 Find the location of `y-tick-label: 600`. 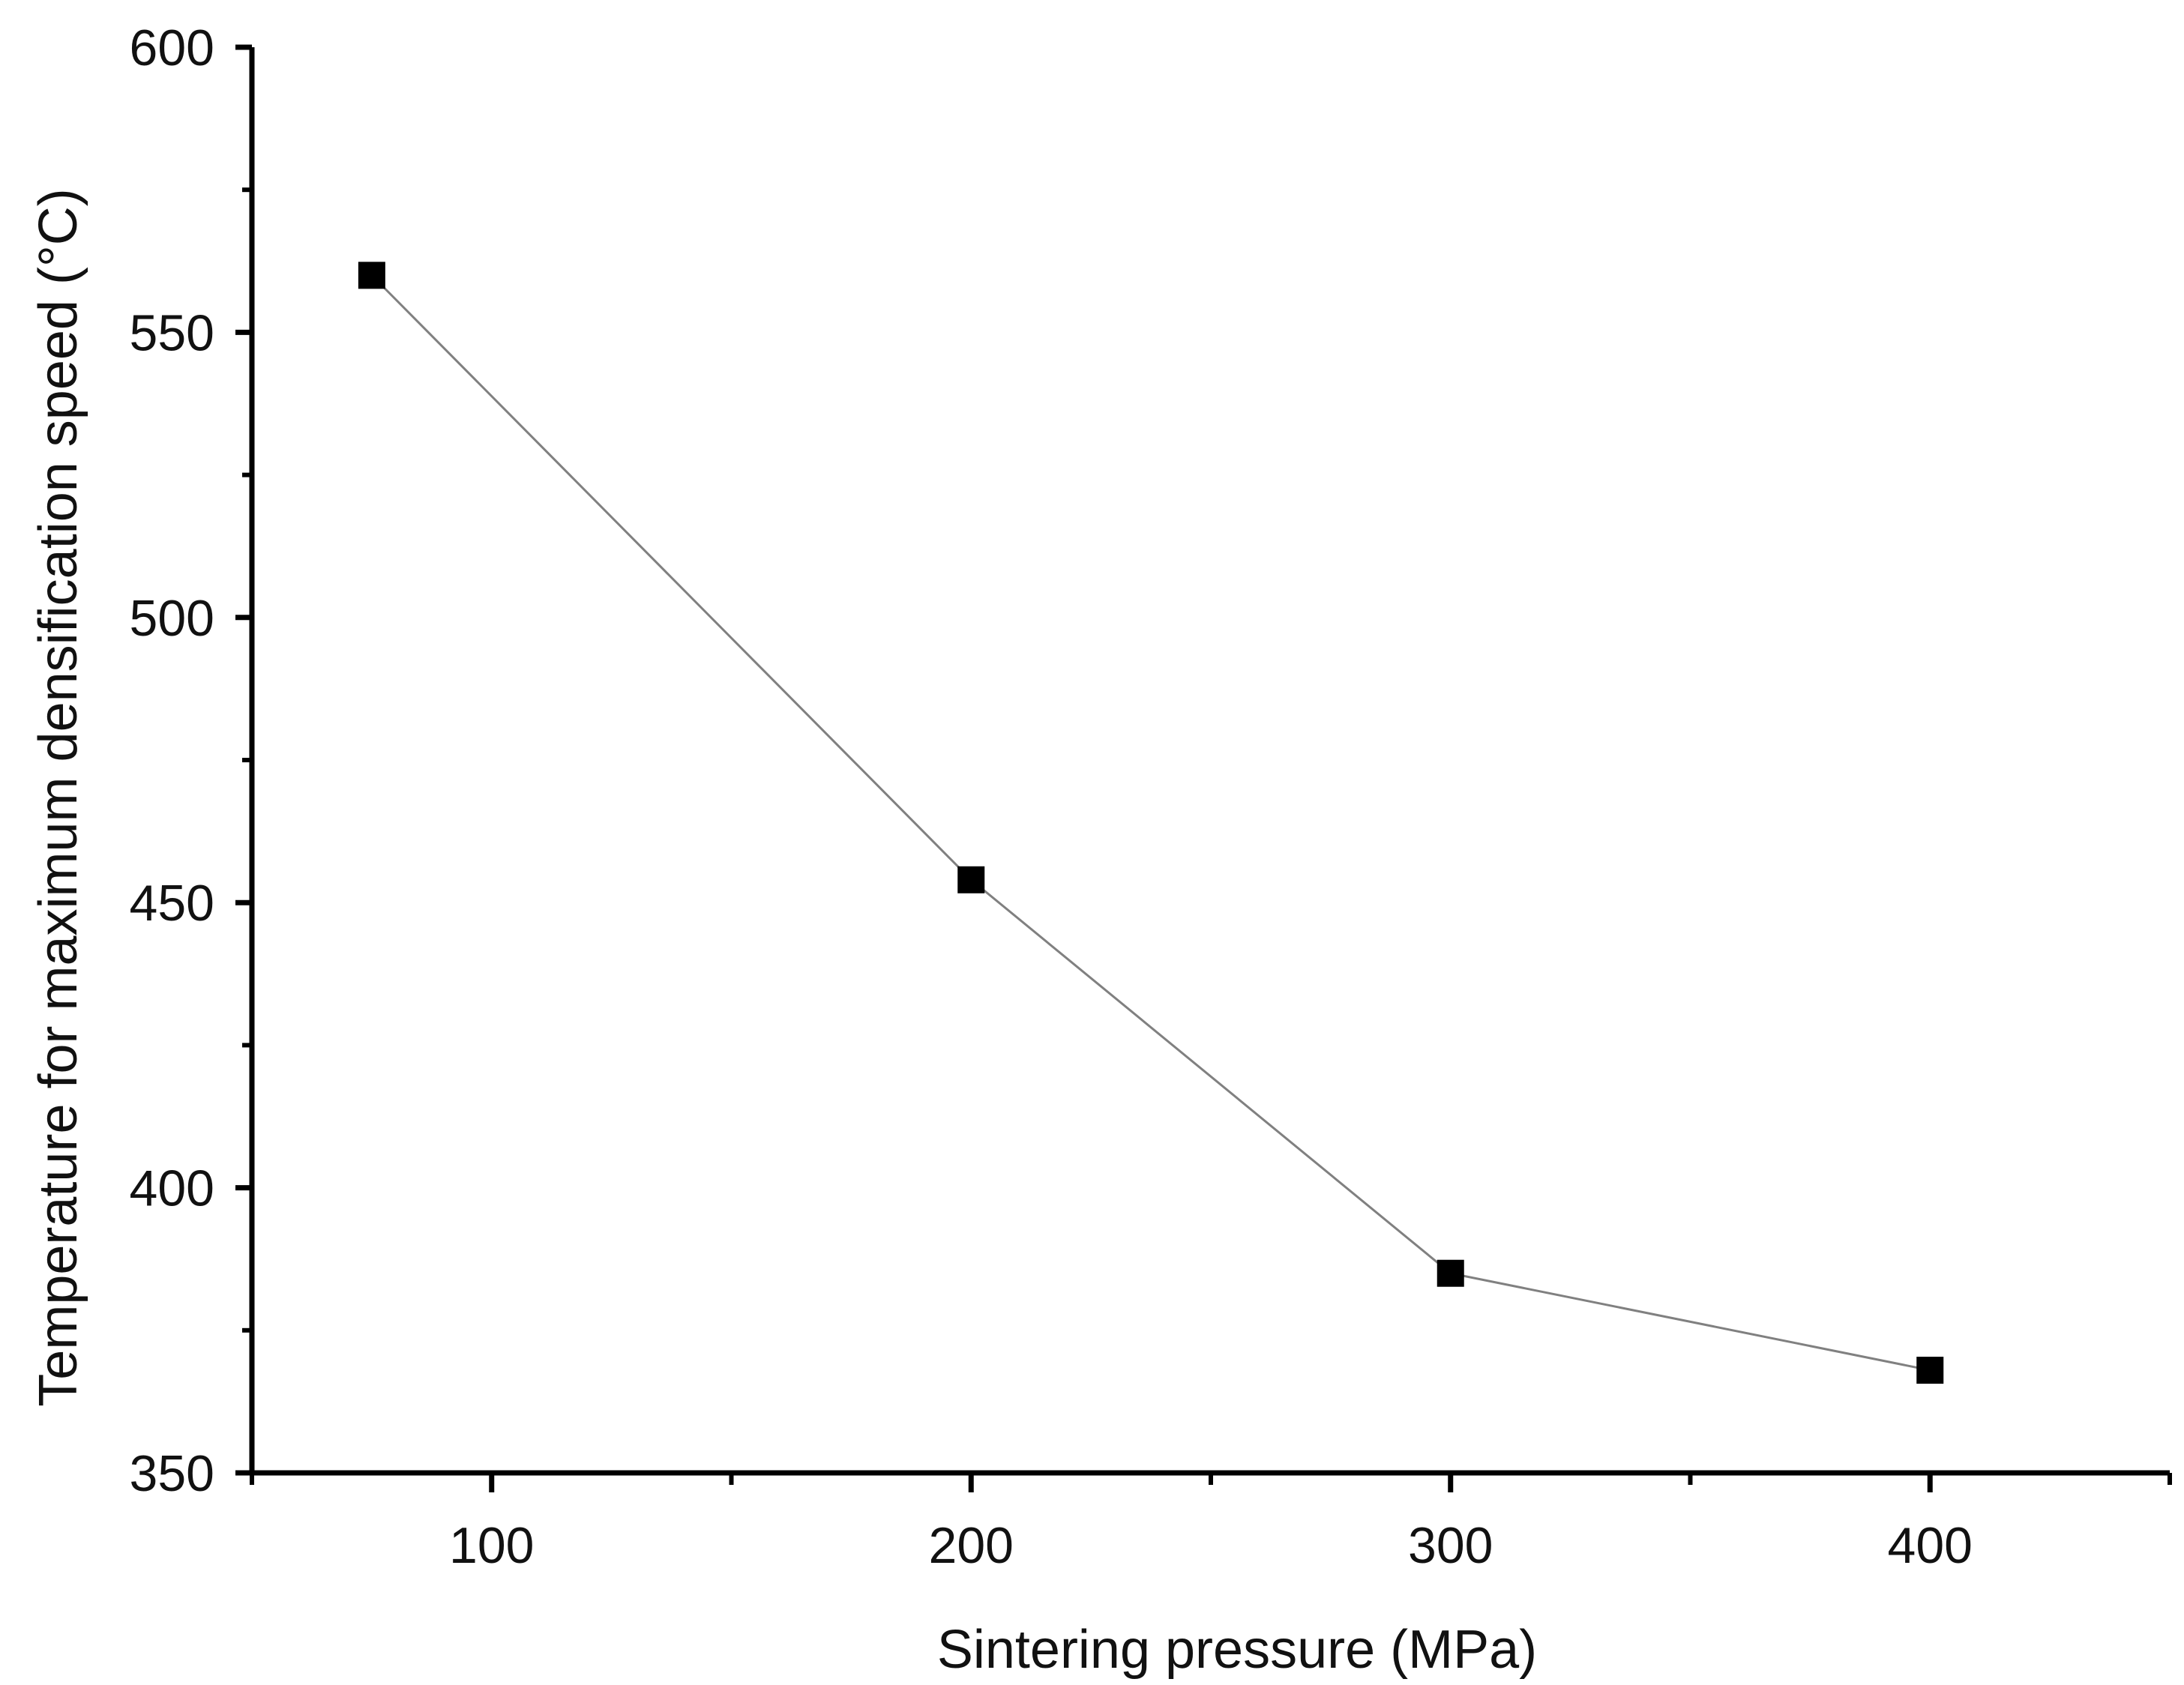

y-tick-label: 600 is located at coordinates (172, 47).